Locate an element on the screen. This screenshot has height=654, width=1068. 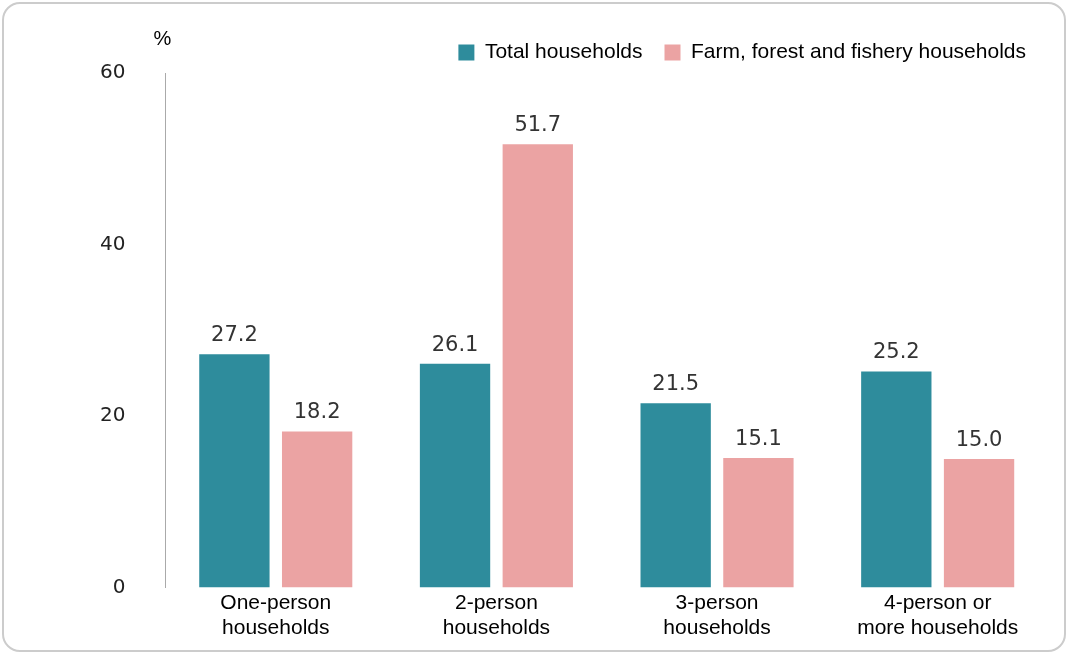
data-label: 18.2 is located at coordinates (317, 411).